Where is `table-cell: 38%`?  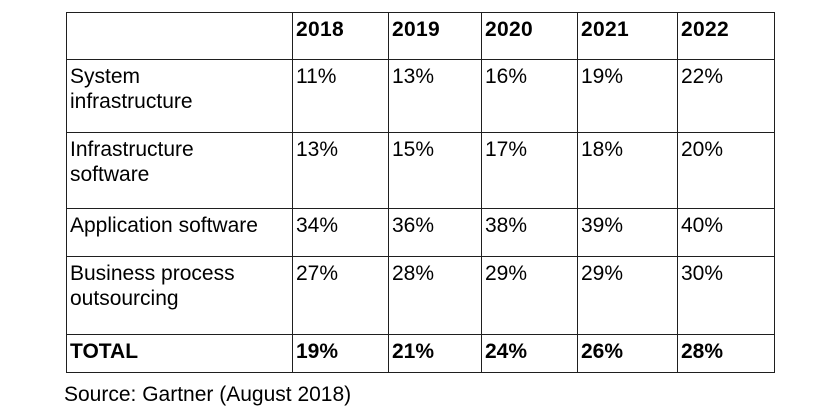
table-cell: 38% is located at coordinates (529, 232).